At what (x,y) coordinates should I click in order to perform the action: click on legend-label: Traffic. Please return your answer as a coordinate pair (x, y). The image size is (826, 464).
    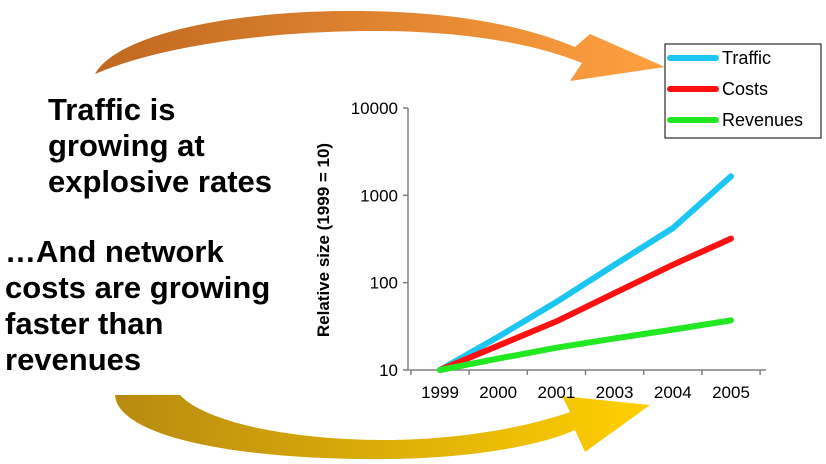
    Looking at the image, I should click on (746, 58).